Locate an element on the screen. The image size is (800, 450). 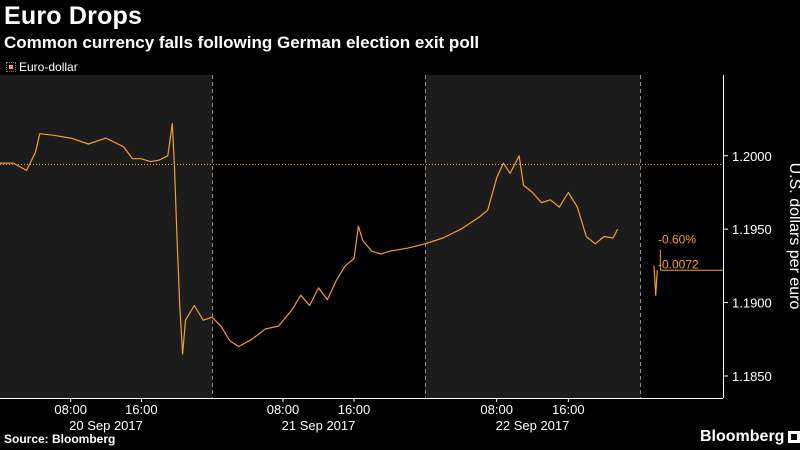
source-label: Source: Bloomberg is located at coordinates (60, 439).